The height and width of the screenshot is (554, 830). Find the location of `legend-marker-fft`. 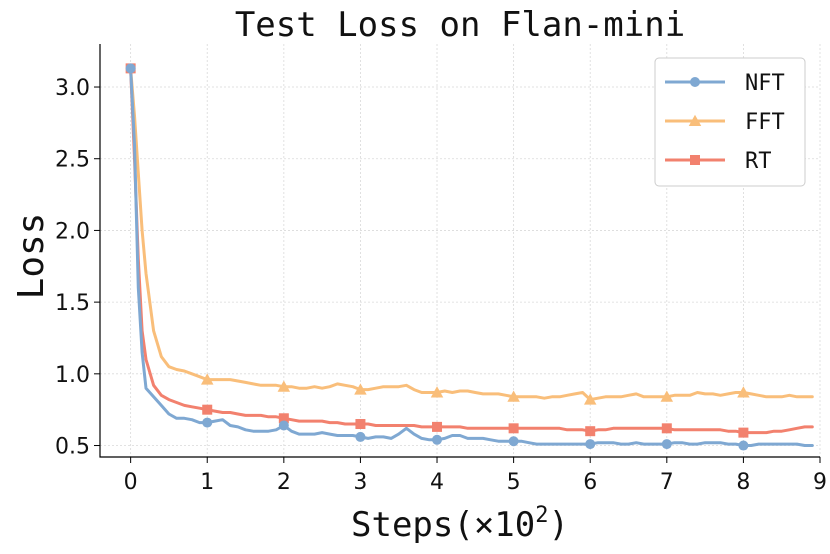

legend-marker-fft is located at coordinates (695, 120).